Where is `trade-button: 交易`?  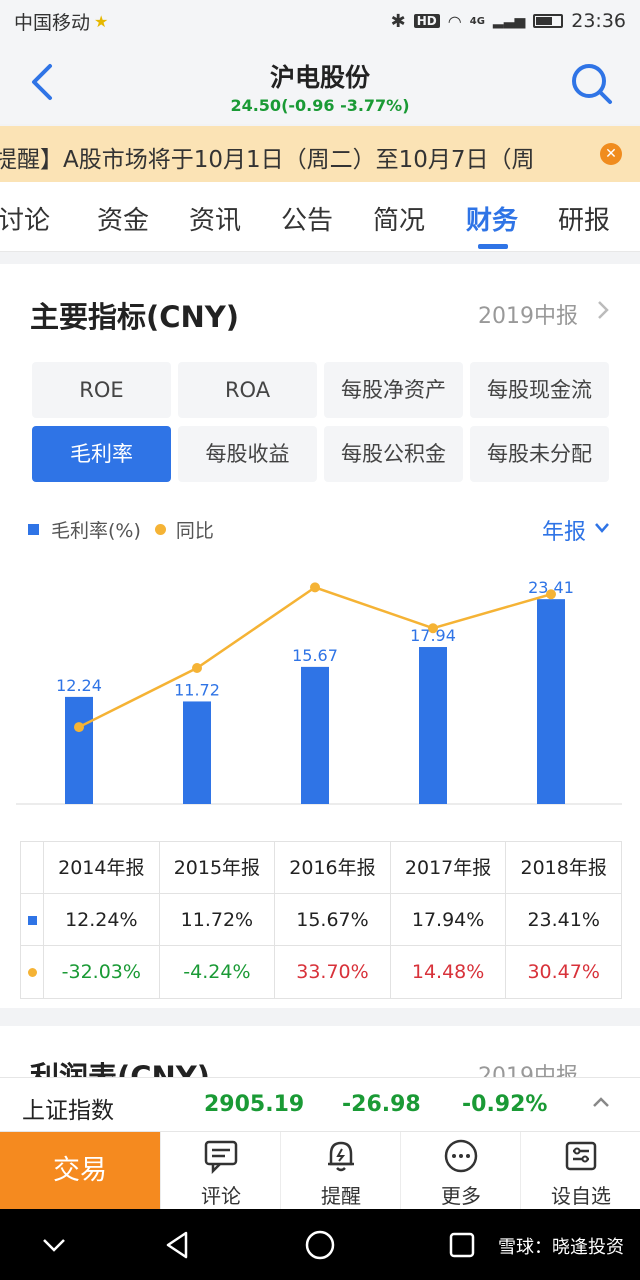 trade-button: 交易 is located at coordinates (80, 1171).